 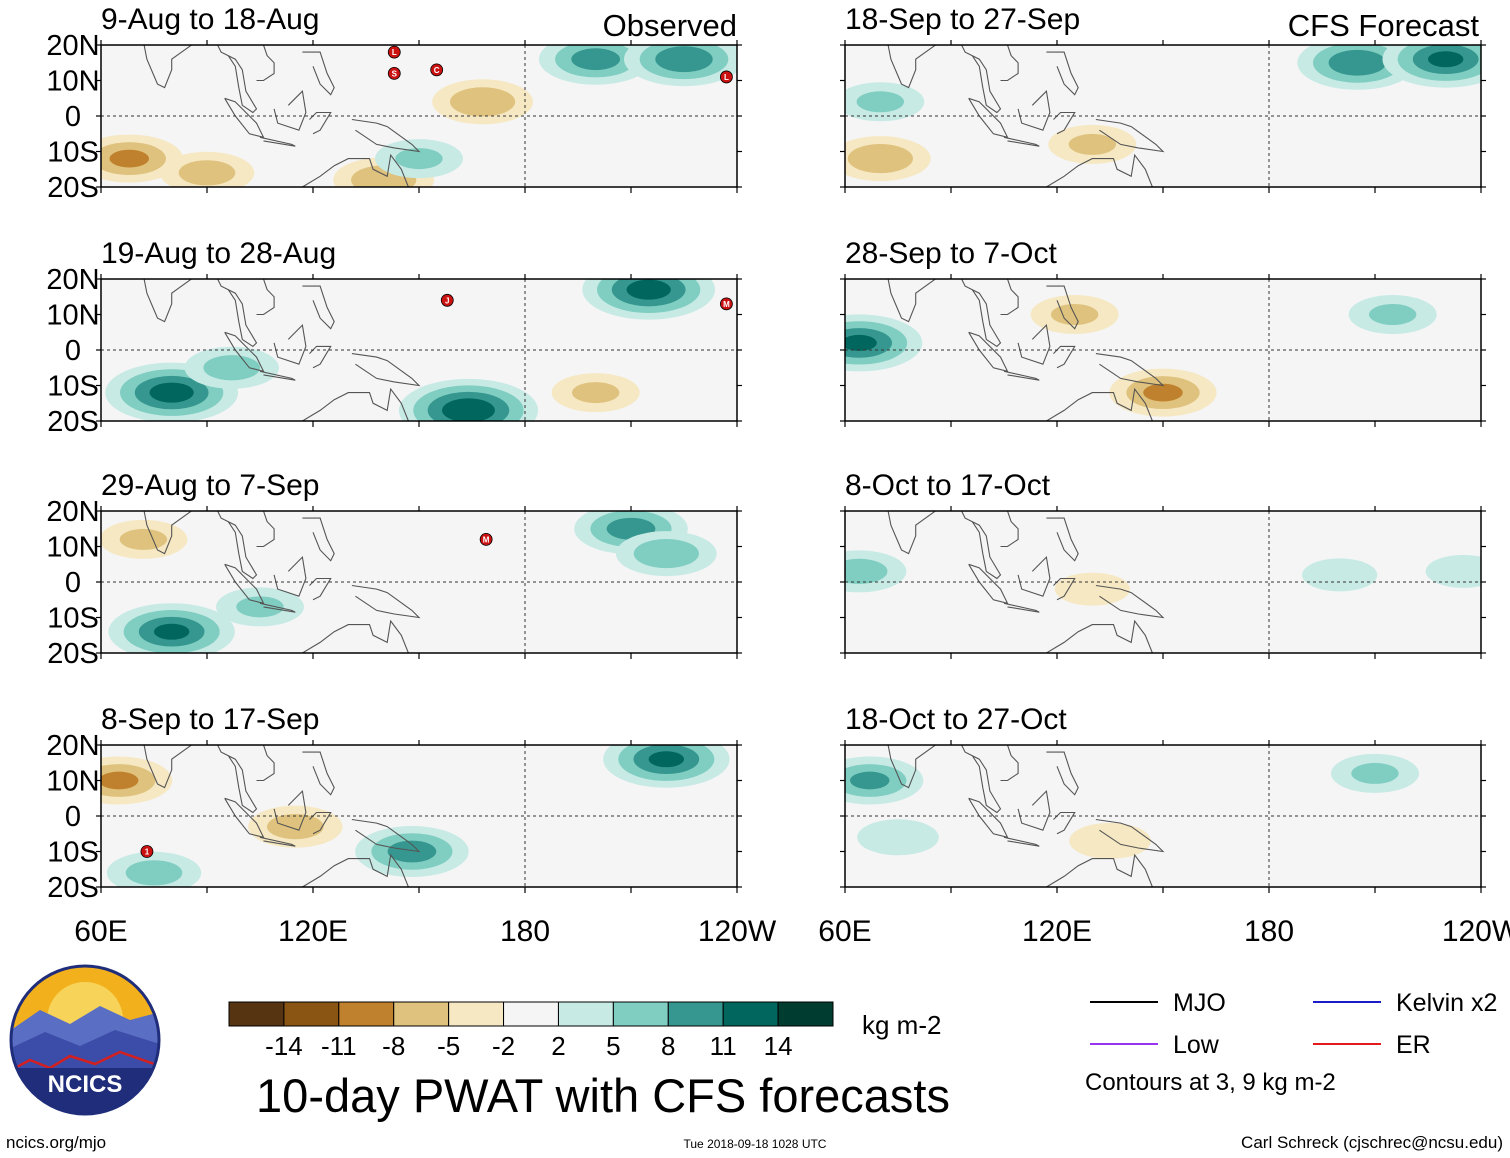 What do you see at coordinates (1163, 96) in the screenshot?
I see `map-panel: 18-Sep to 27-Sep` at bounding box center [1163, 96].